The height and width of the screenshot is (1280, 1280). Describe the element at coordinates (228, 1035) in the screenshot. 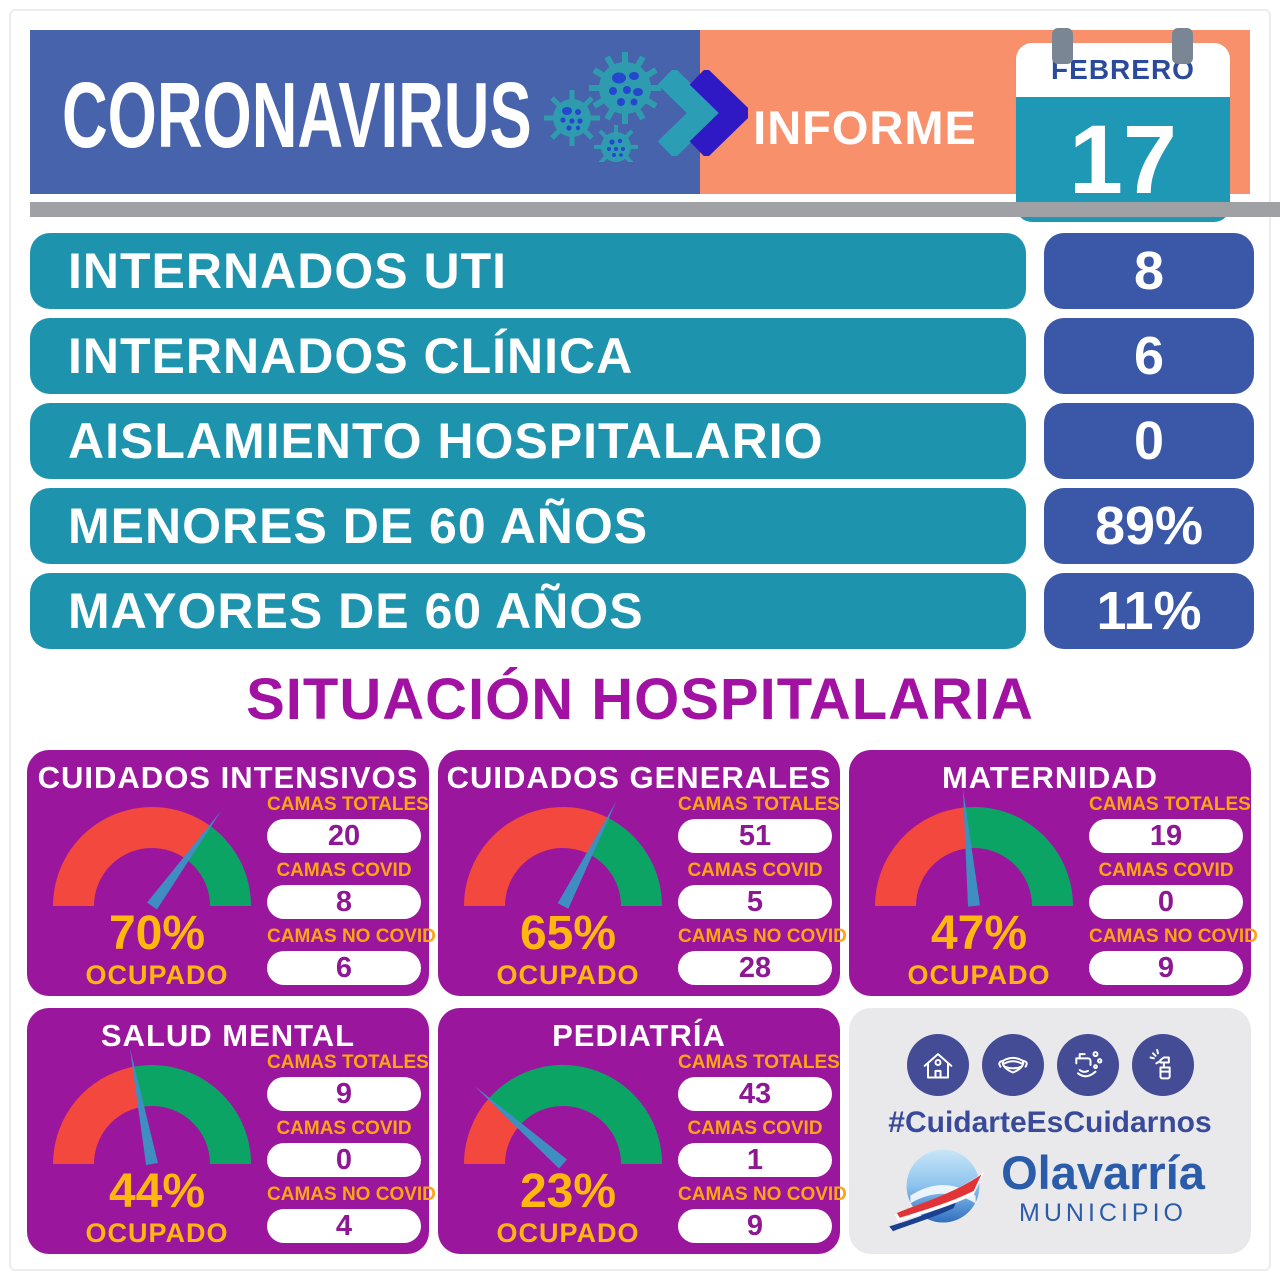

I see `ward-title: SALUD MENTAL` at that location.